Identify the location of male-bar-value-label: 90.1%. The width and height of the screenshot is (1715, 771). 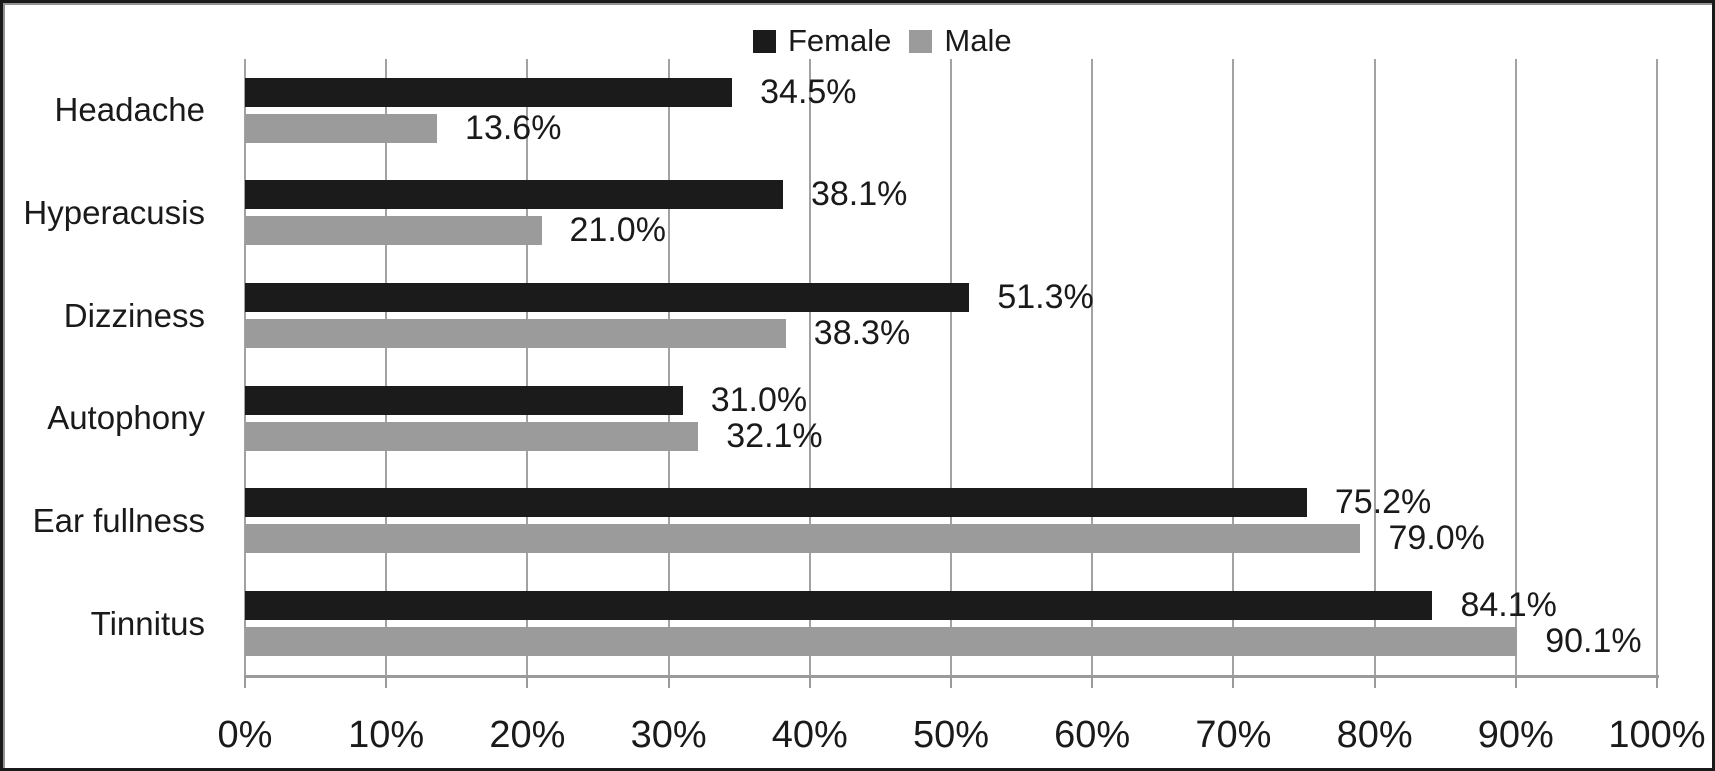
(1593, 641).